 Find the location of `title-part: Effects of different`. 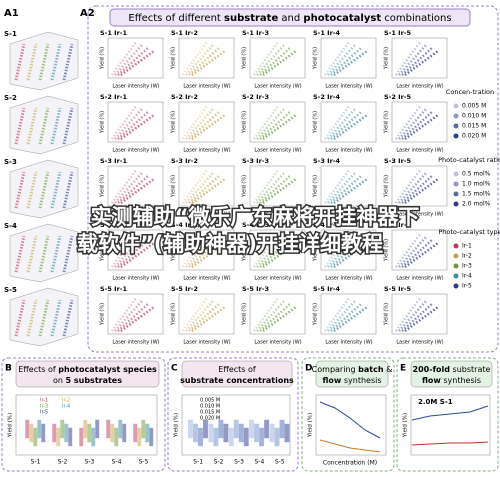

title-part: Effects of different is located at coordinates (176, 18).